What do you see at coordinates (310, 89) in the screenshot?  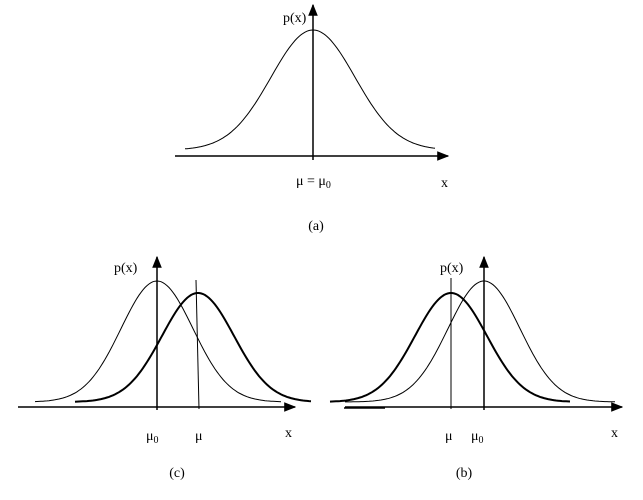 I see `curve` at bounding box center [310, 89].